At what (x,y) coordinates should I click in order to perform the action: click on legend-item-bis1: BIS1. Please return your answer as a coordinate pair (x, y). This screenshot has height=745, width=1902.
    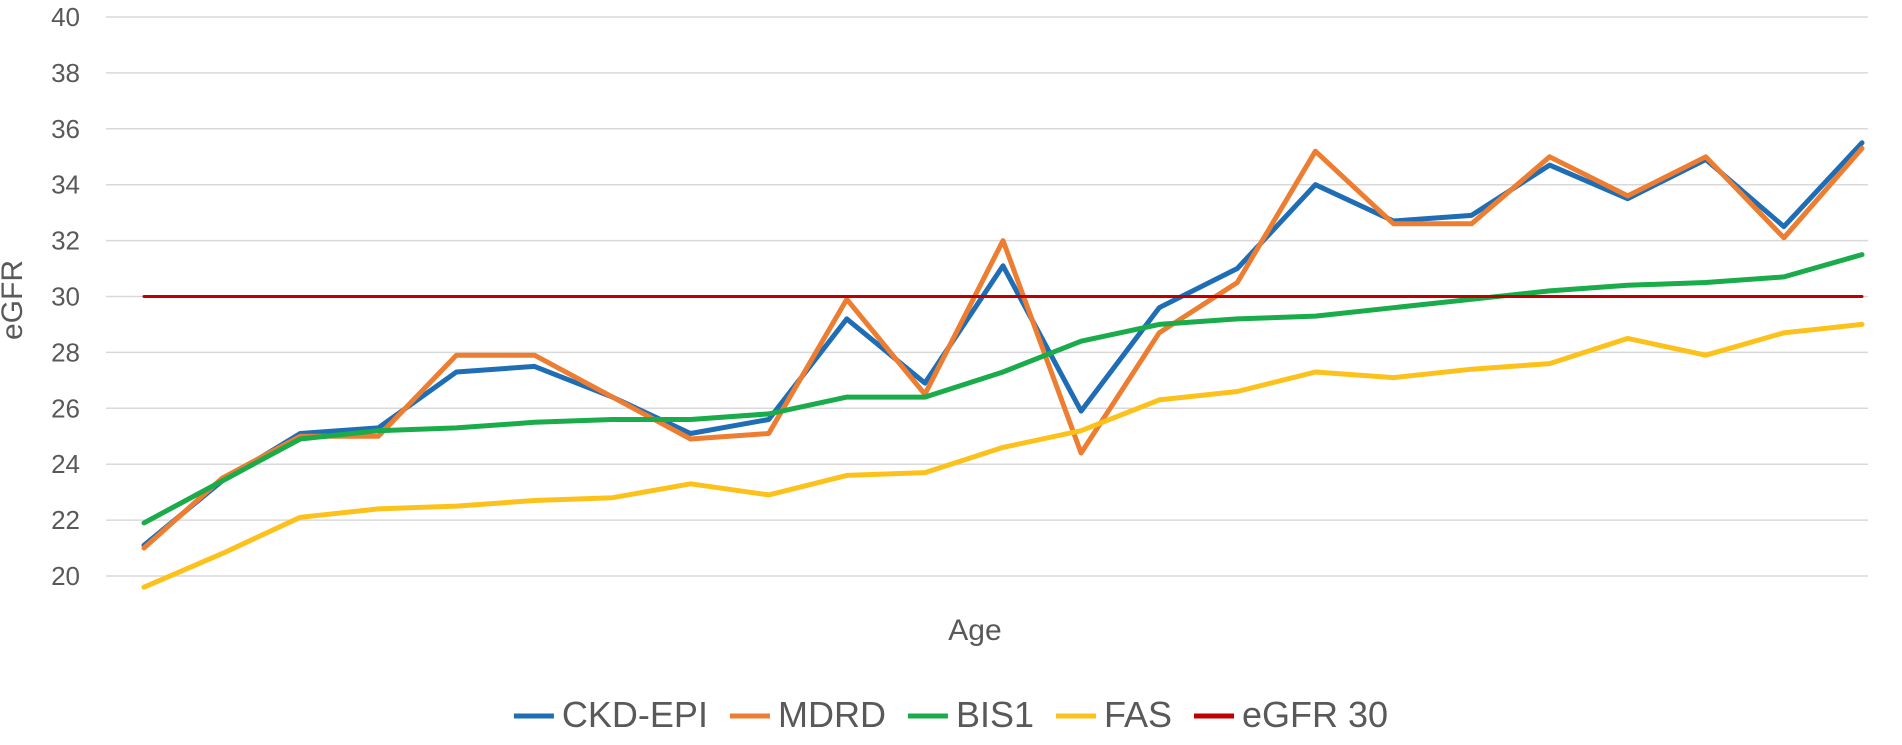
    Looking at the image, I should click on (970, 714).